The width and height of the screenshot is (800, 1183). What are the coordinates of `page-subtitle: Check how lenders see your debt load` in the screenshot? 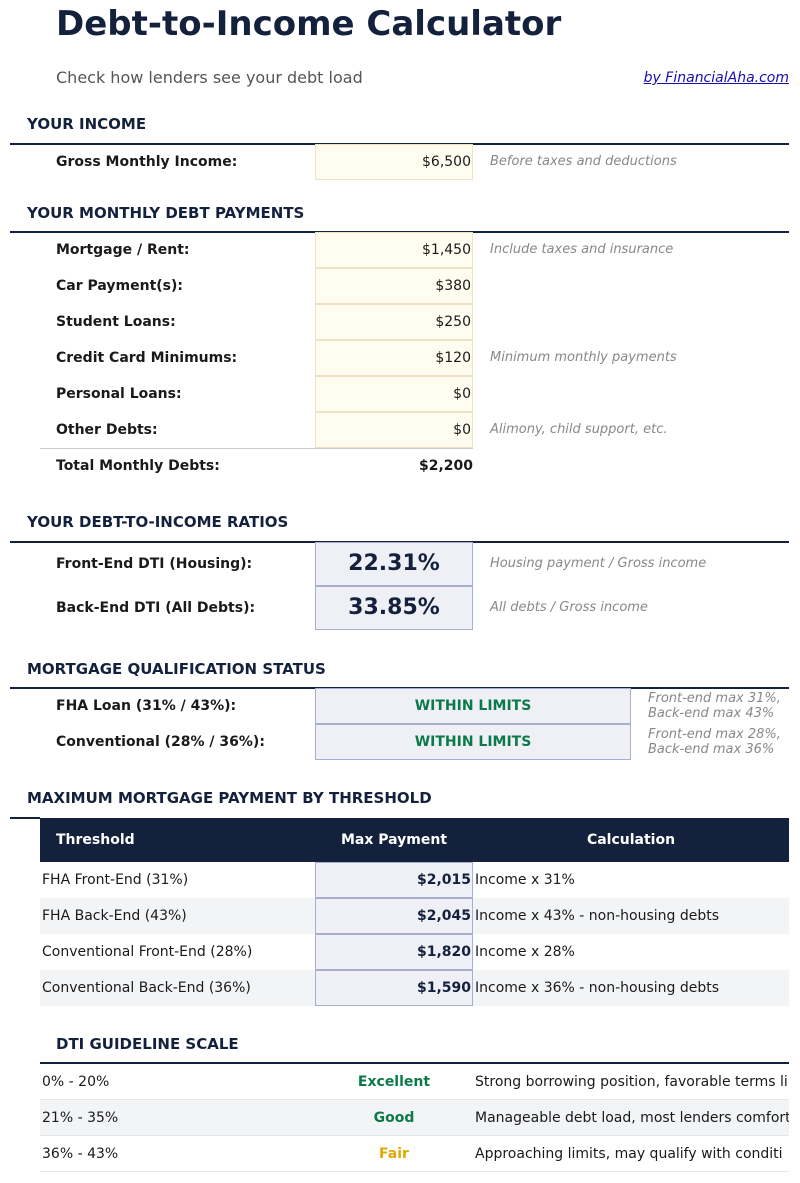 It's located at (209, 77).